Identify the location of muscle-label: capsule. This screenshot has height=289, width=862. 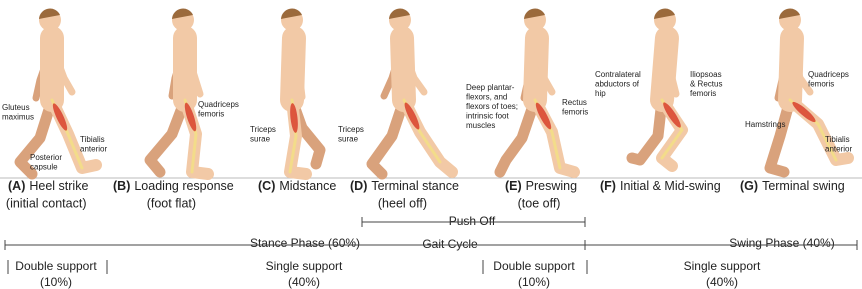
(44, 167).